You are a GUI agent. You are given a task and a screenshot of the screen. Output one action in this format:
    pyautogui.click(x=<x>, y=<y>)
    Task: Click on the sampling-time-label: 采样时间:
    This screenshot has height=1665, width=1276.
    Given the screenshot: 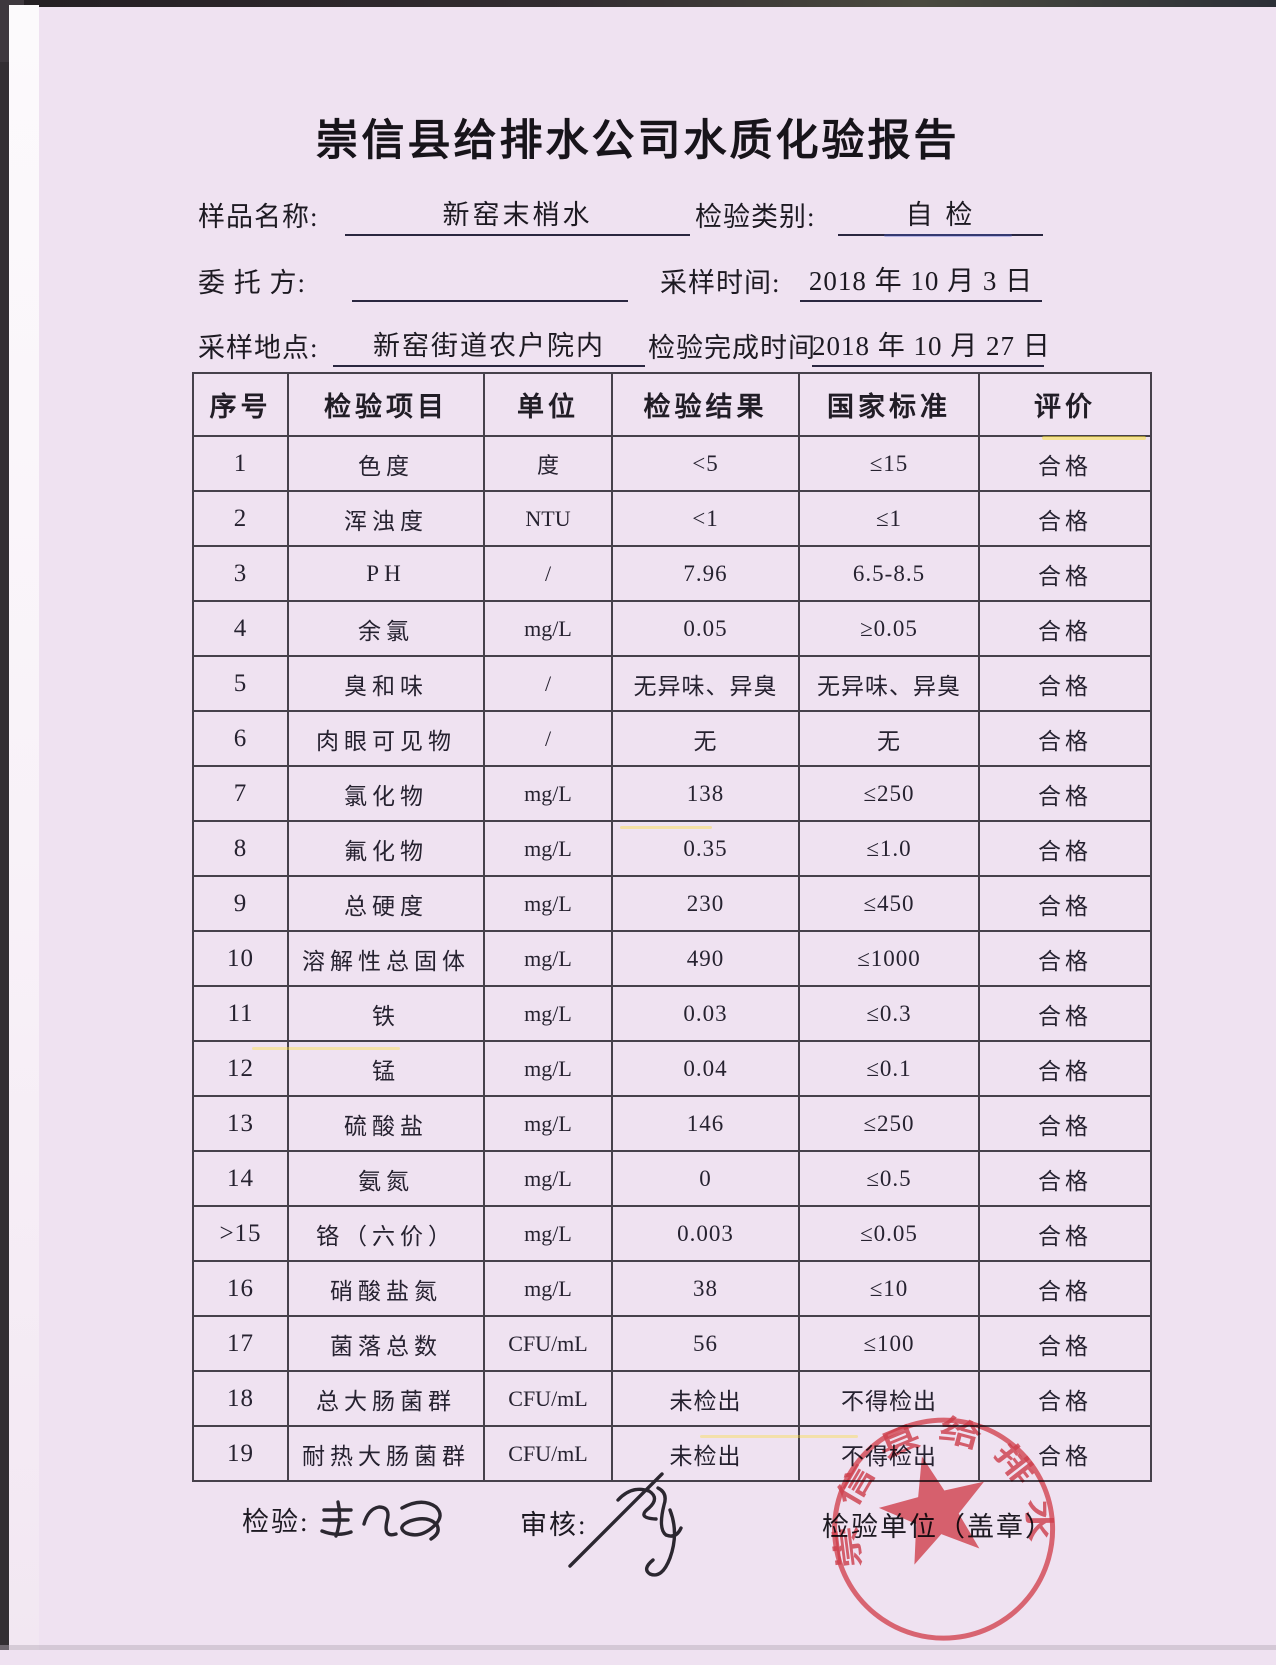 What is the action you would take?
    pyautogui.click(x=720, y=283)
    